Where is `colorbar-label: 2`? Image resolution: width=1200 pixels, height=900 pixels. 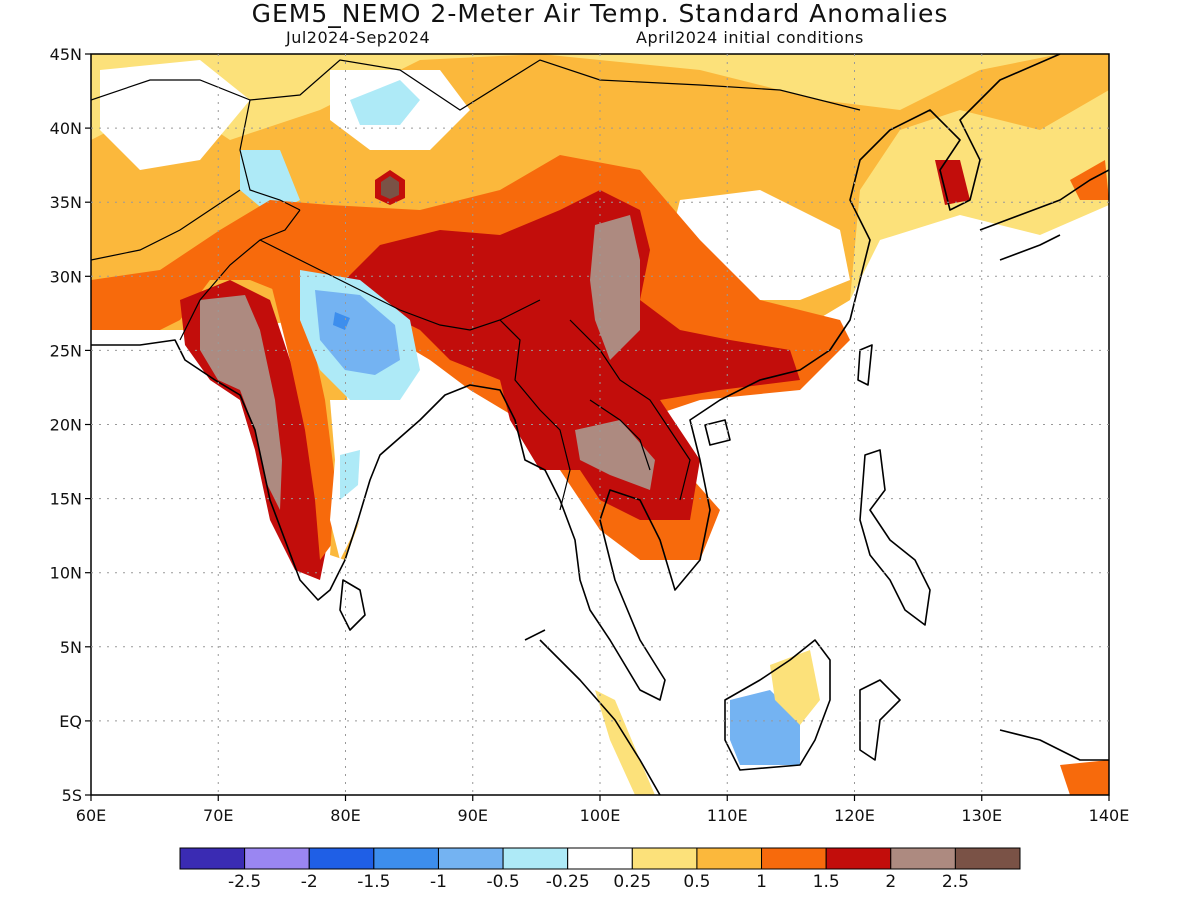
colorbar-label: 2 is located at coordinates (890, 882).